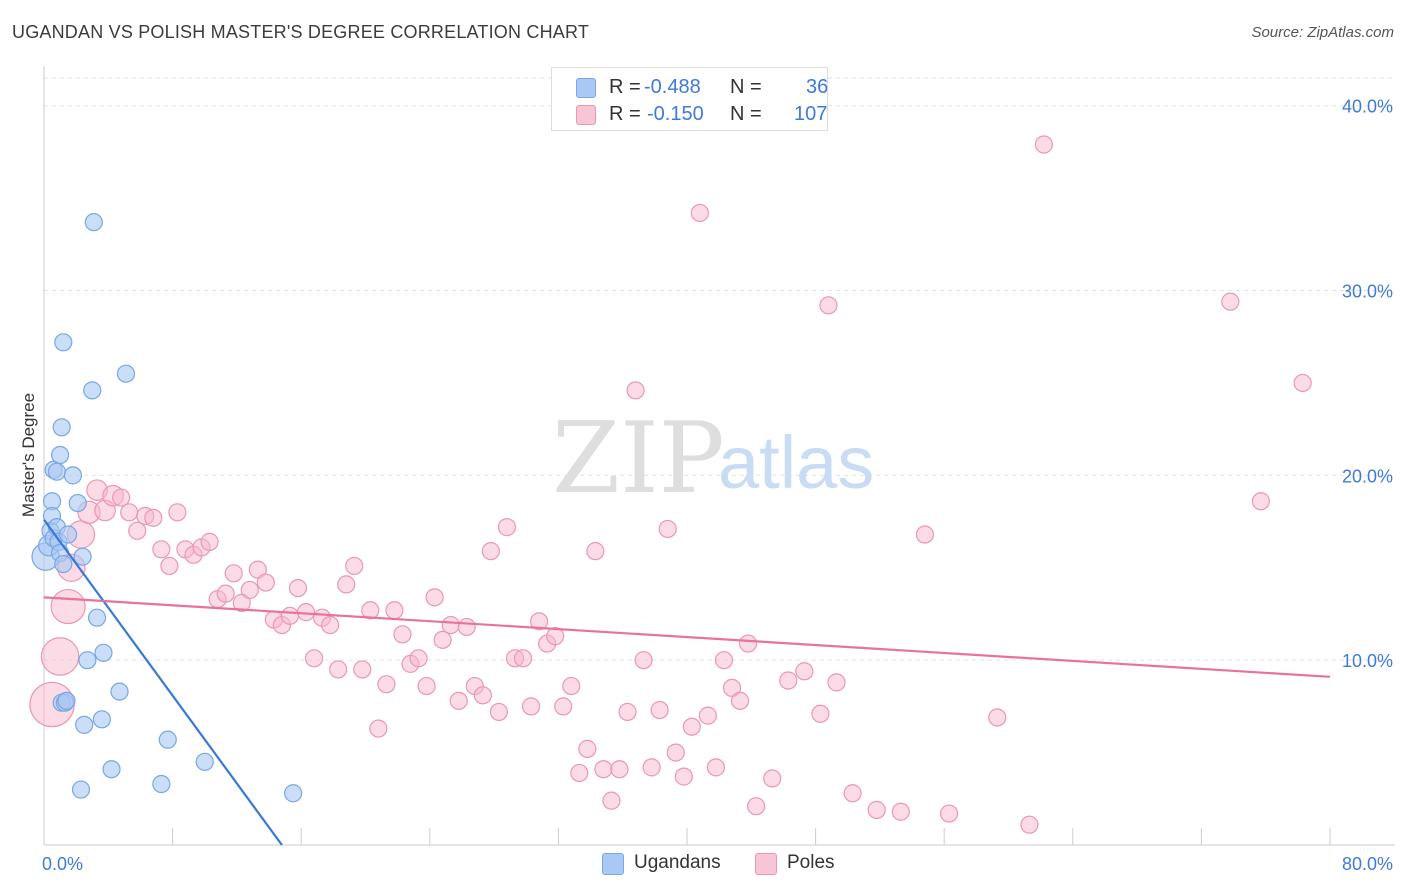  I want to click on n-value: 36, so click(817, 87).